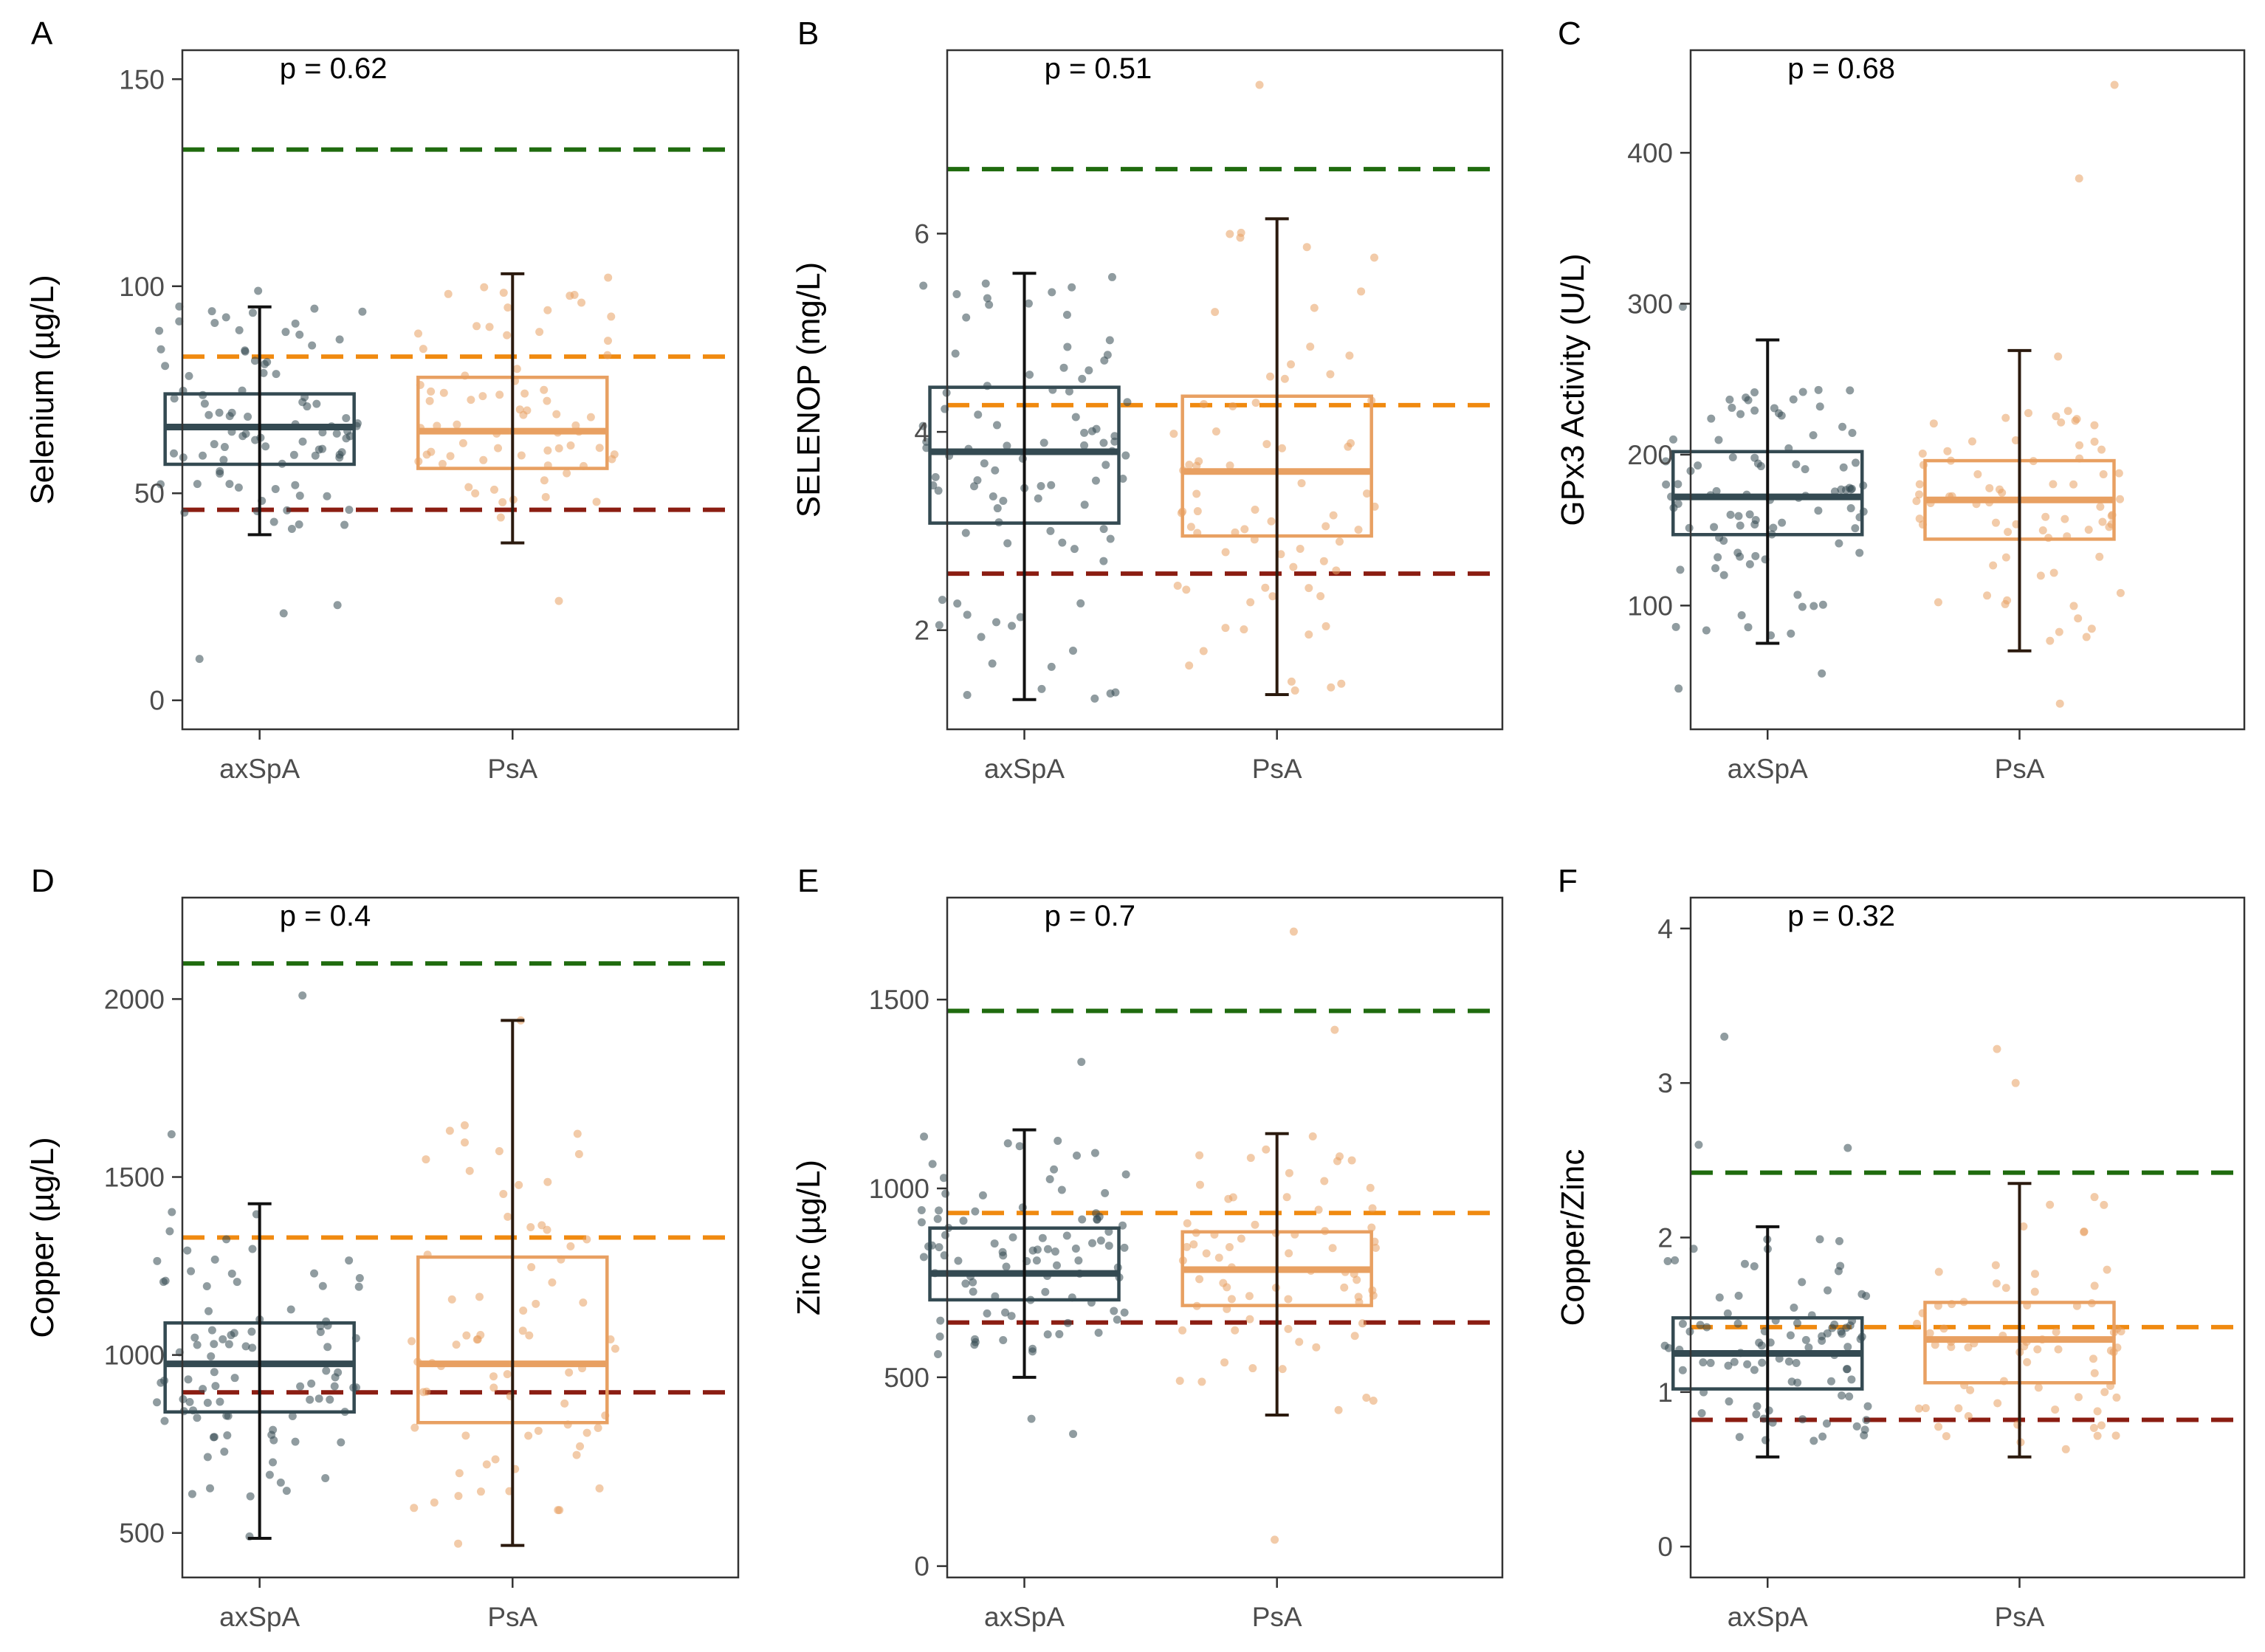  What do you see at coordinates (1573, 1237) in the screenshot?
I see `y-axis-label: Copper/Zinc` at bounding box center [1573, 1237].